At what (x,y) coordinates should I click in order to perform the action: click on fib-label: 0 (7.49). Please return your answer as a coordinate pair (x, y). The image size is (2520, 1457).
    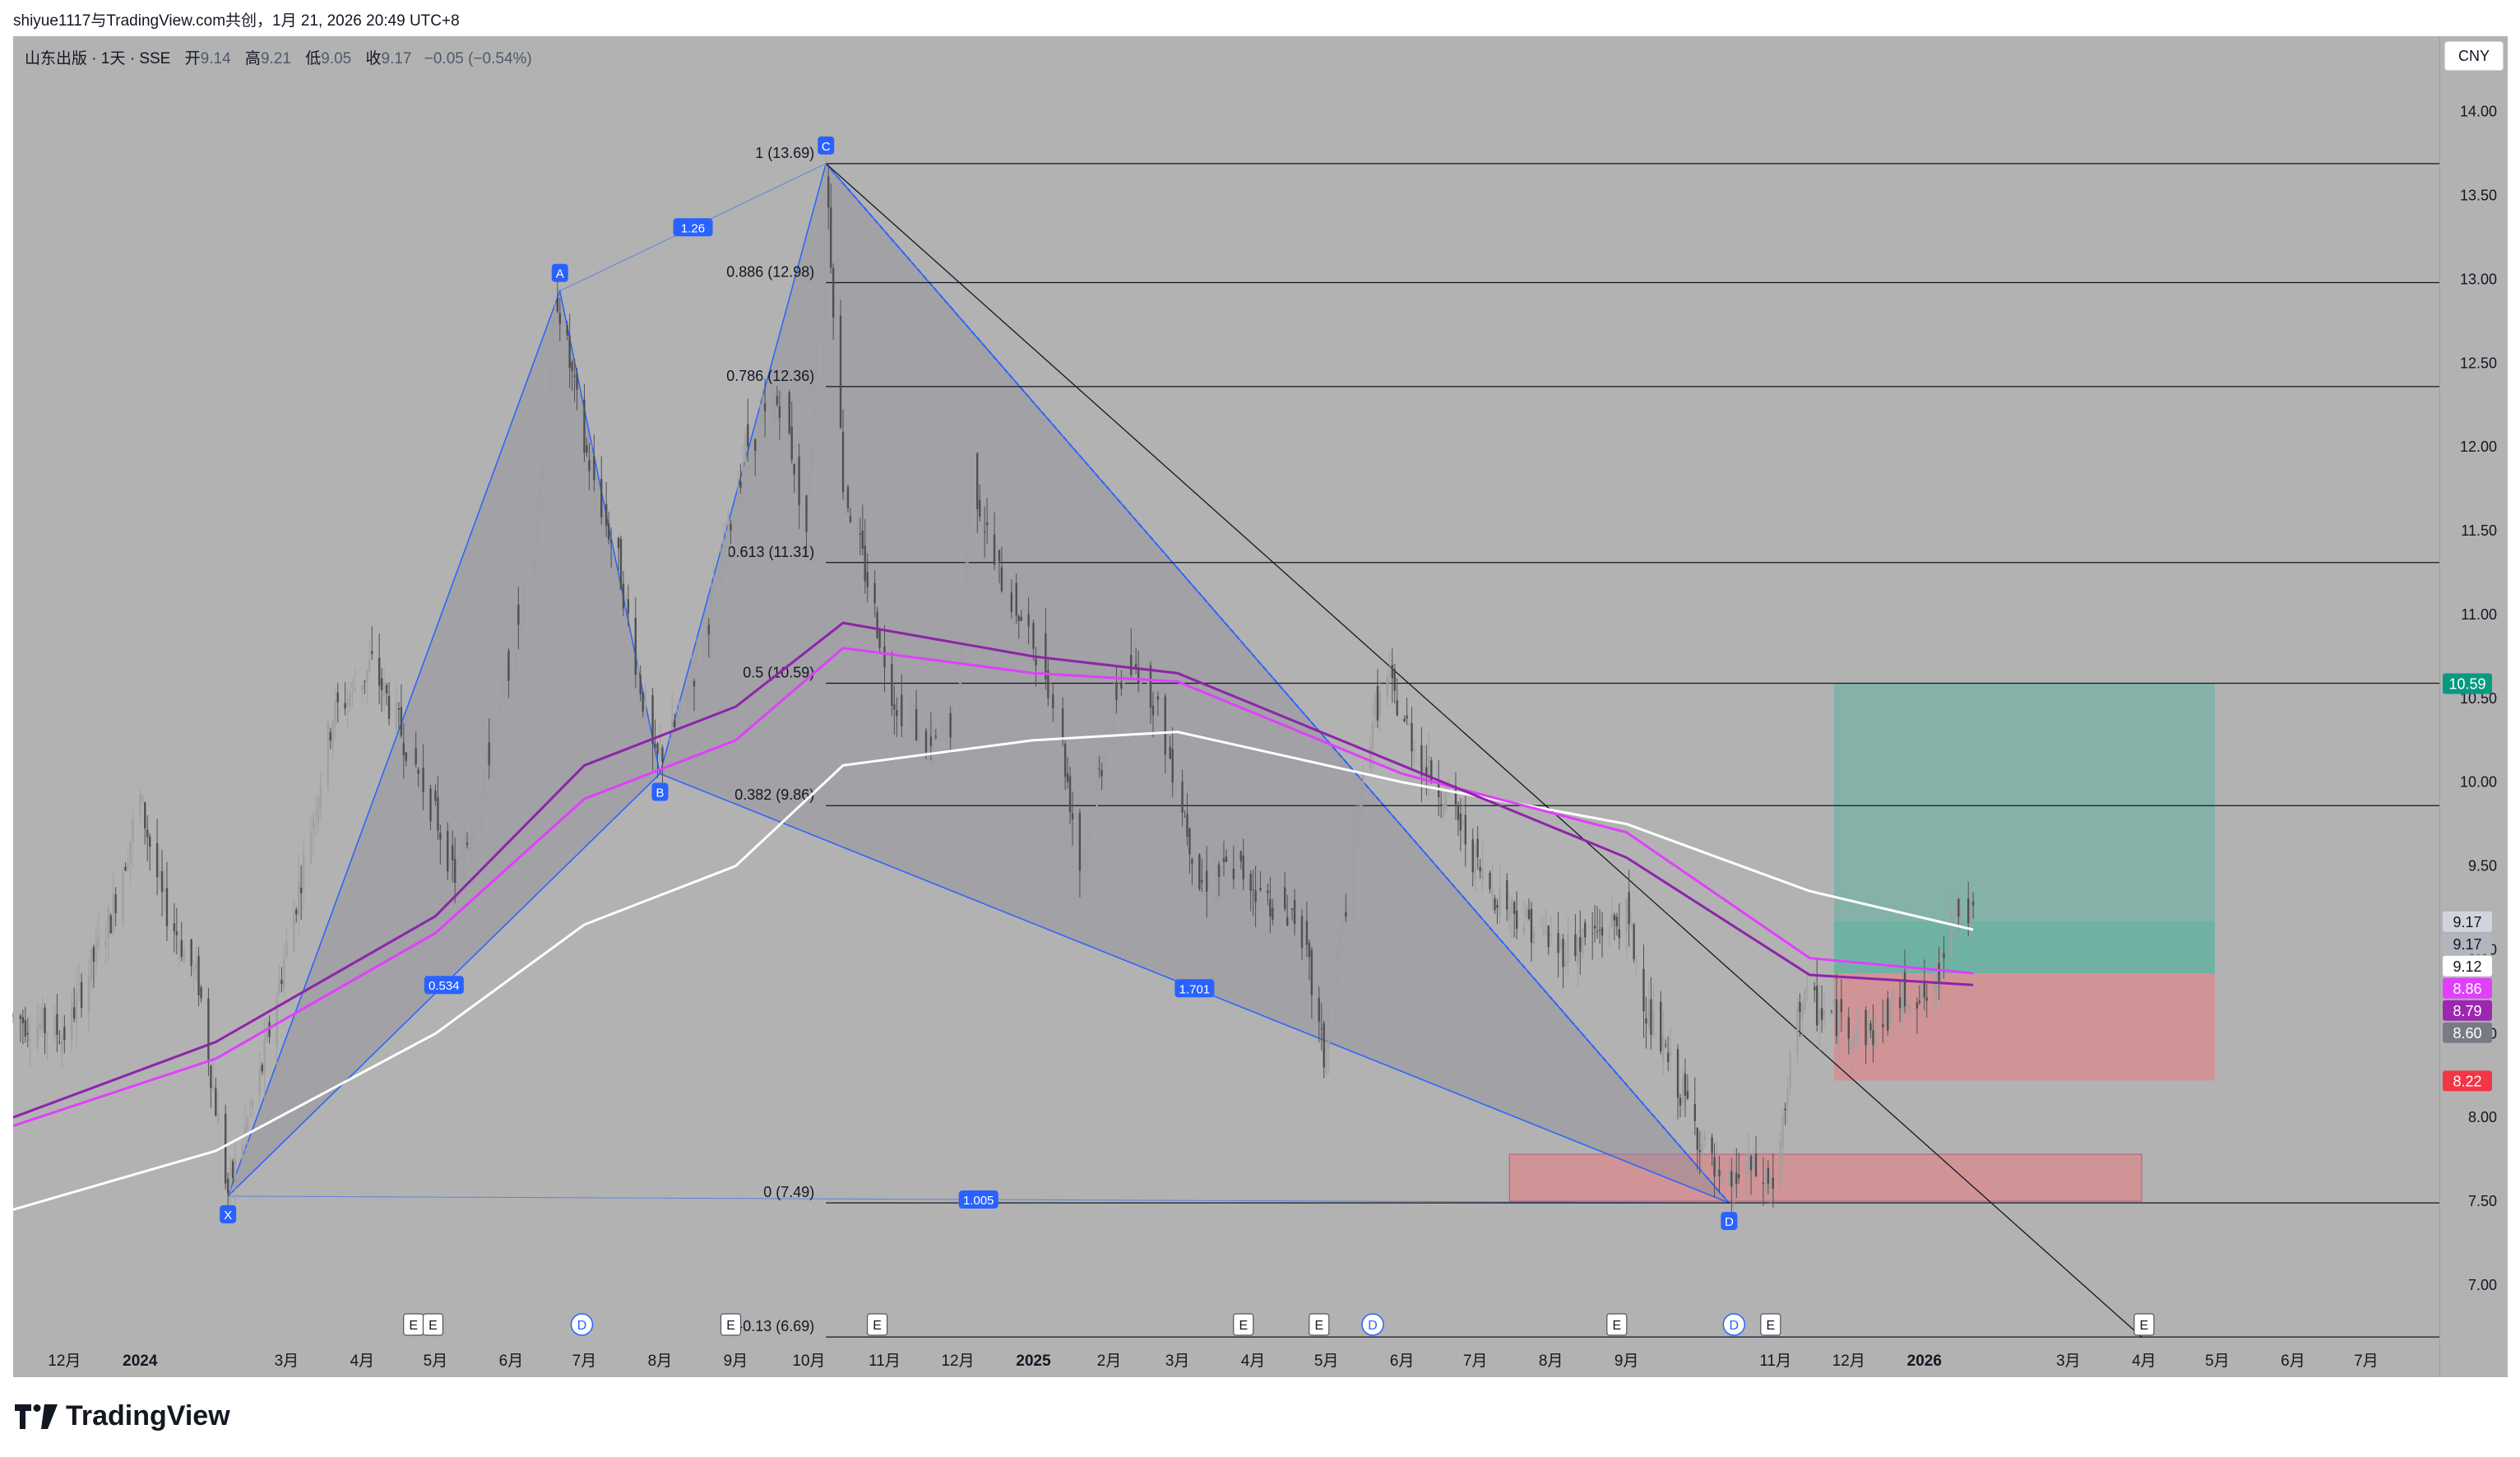
    Looking at the image, I should click on (788, 1192).